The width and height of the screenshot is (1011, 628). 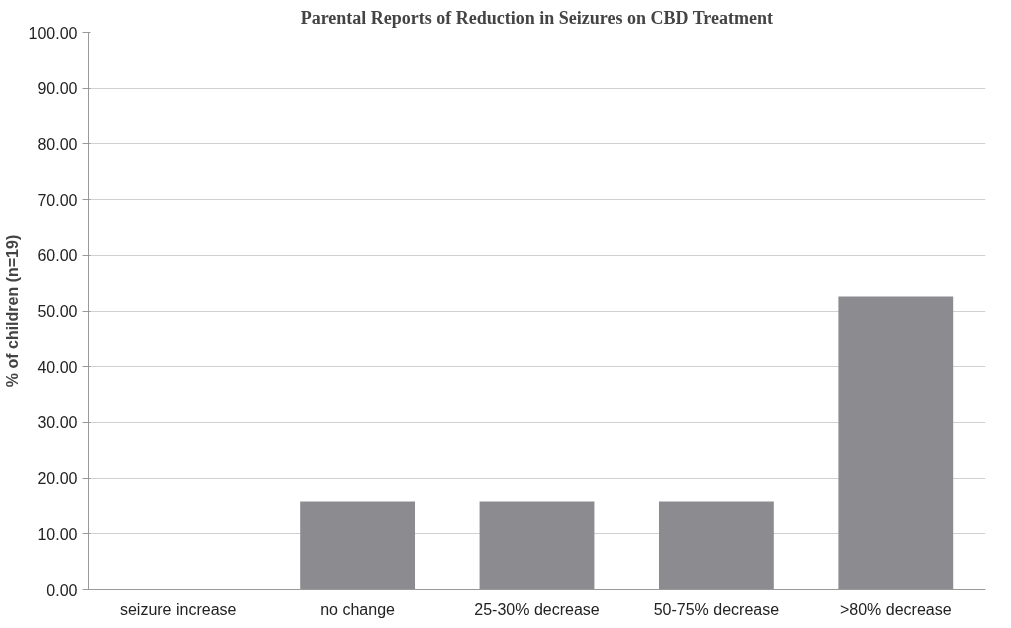 What do you see at coordinates (895, 609) in the screenshot?
I see `x-tick-label: >80% decrease` at bounding box center [895, 609].